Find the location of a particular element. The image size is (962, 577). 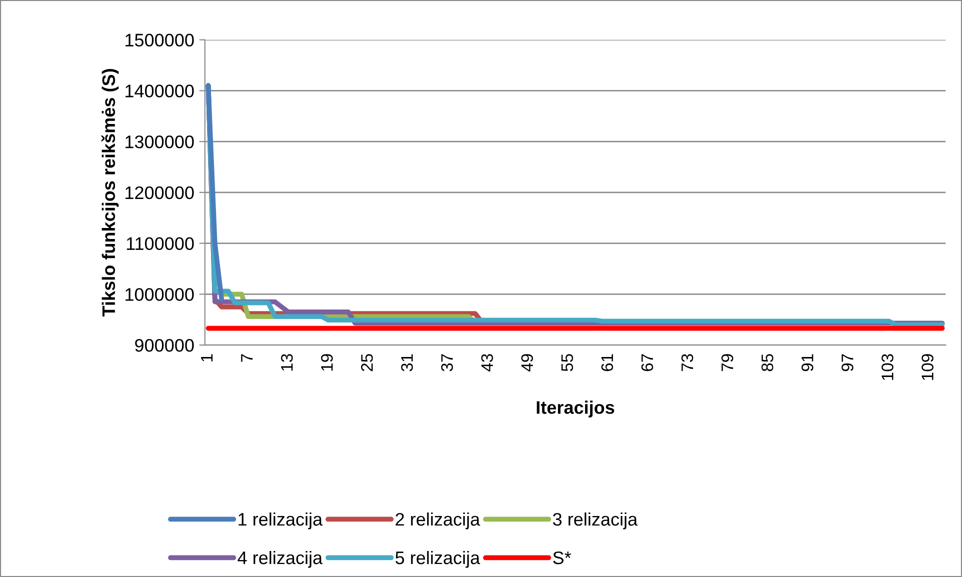

x-tick-label: 13 is located at coordinates (286, 362).